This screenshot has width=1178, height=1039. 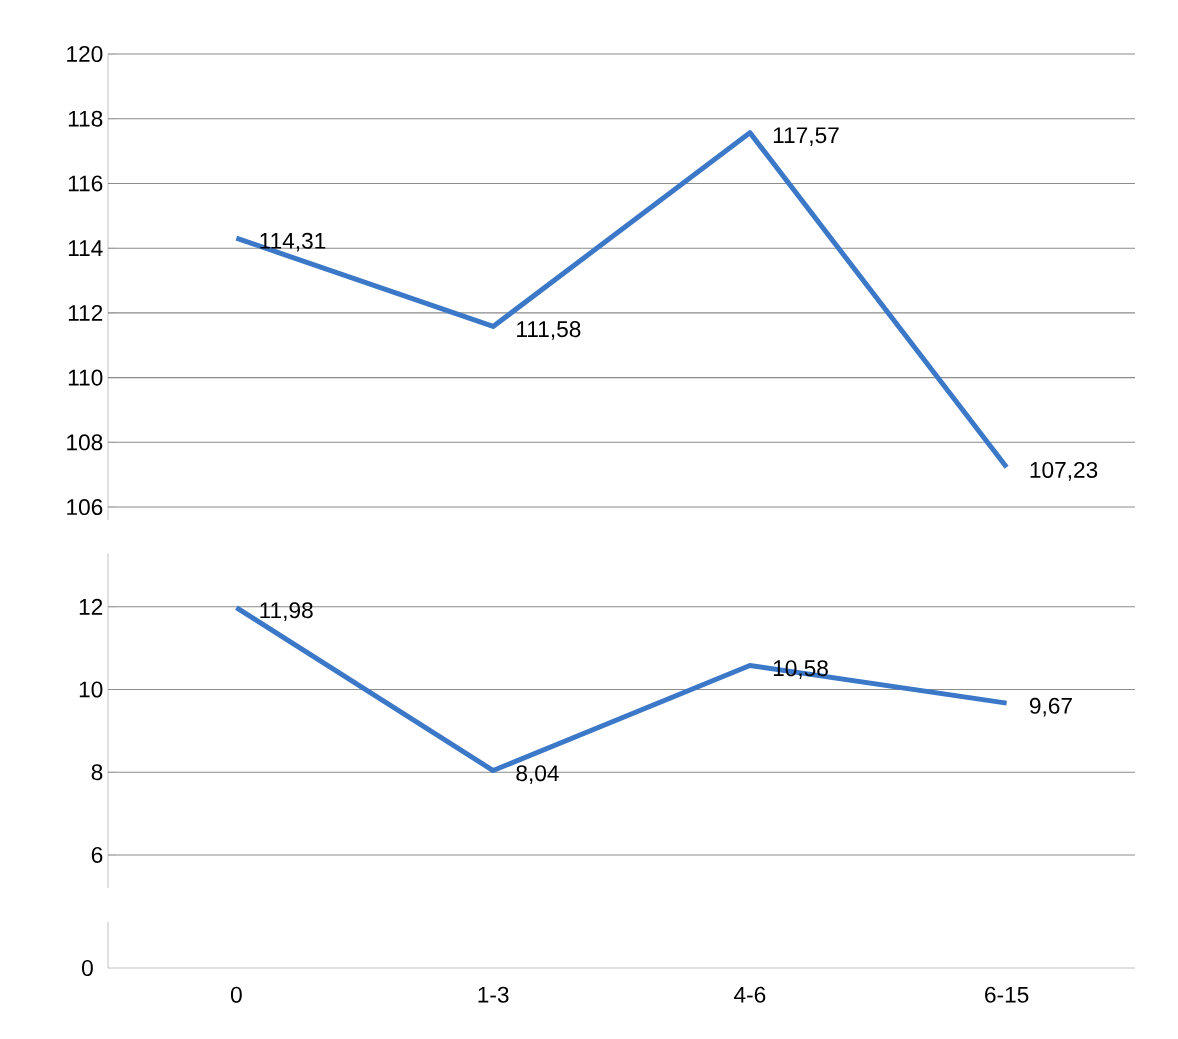 What do you see at coordinates (549, 330) in the screenshot?
I see `data-label: 111,58` at bounding box center [549, 330].